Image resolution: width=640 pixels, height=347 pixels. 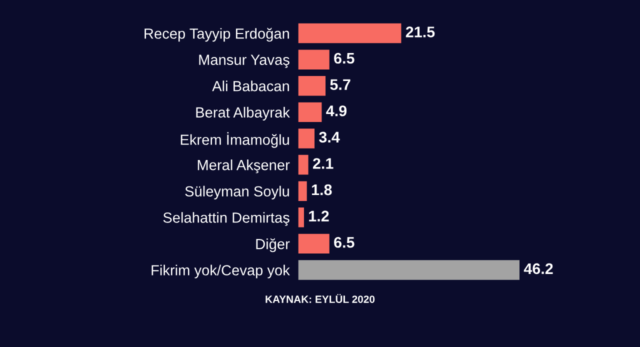 I want to click on data-label: 1.8, so click(x=322, y=190).